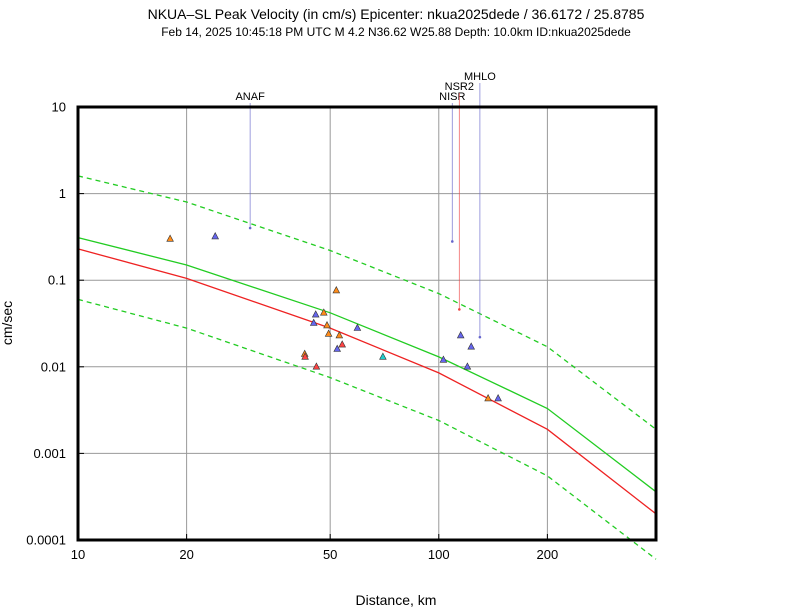  Describe the element at coordinates (53, 366) in the screenshot. I see `y-tick-label: 0.01` at that location.